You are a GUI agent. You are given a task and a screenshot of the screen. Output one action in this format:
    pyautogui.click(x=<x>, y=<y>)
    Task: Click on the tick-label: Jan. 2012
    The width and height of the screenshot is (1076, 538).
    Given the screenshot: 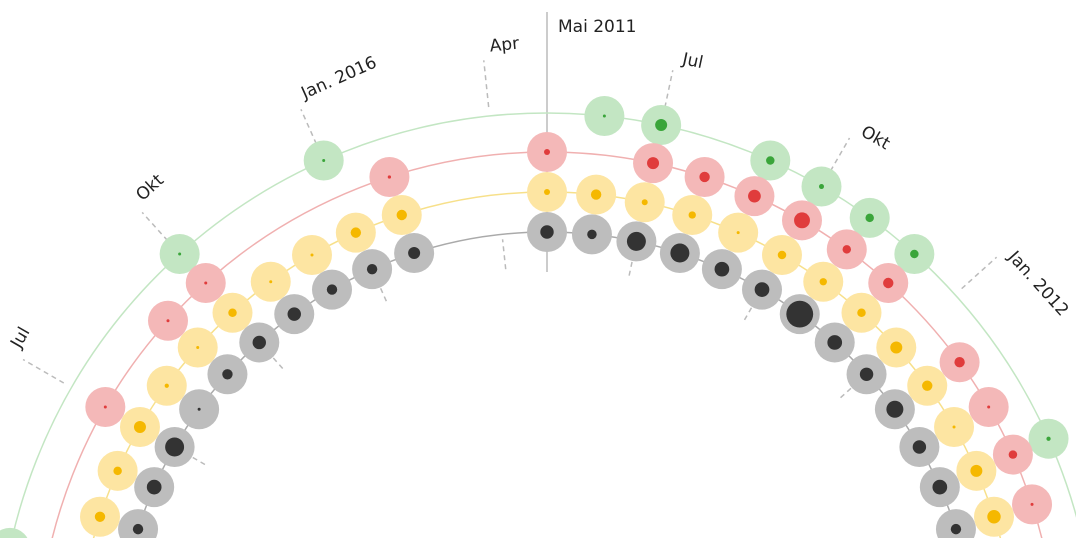 What is the action you would take?
    pyautogui.click(x=1037, y=284)
    